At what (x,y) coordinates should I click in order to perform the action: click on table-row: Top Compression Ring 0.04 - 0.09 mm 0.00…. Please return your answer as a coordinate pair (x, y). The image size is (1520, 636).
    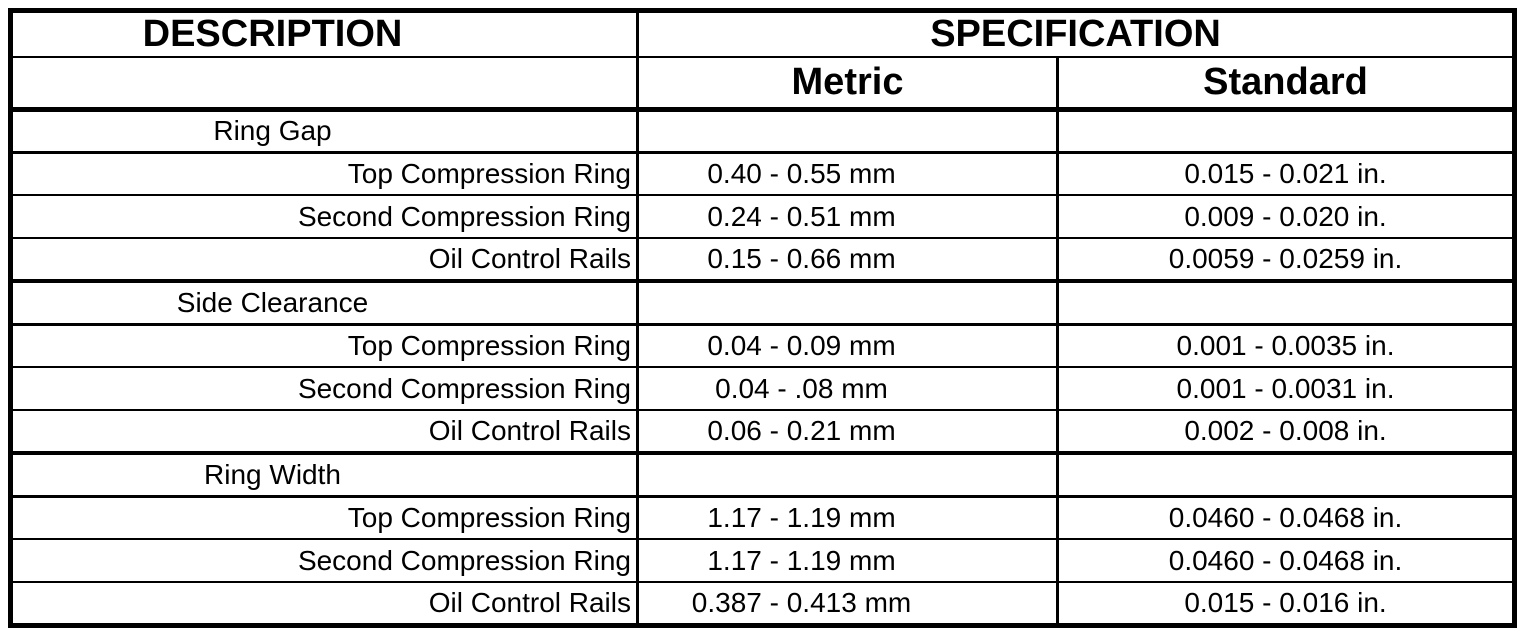
    Looking at the image, I should click on (763, 345).